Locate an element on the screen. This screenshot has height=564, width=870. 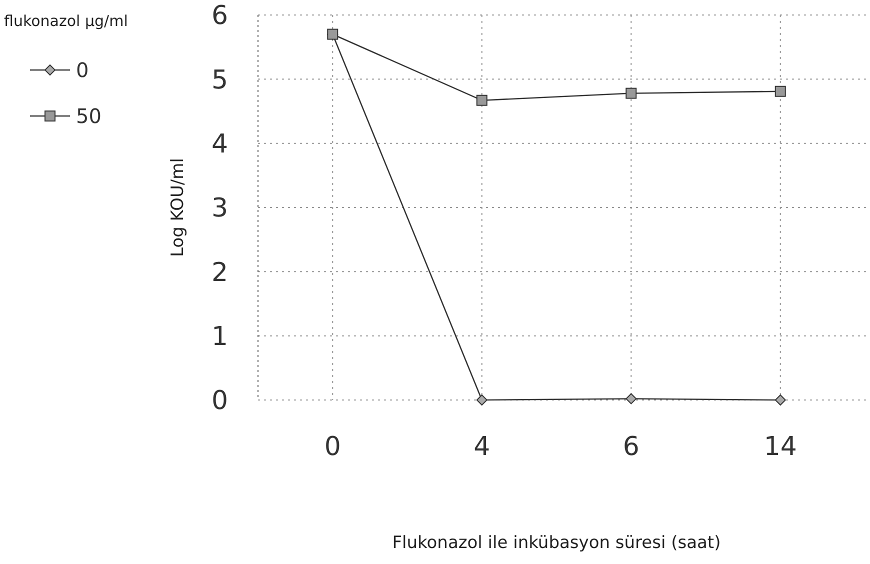
x-axis-title: Flukonazol ile inkübasyon süresi (saat) is located at coordinates (556, 543).